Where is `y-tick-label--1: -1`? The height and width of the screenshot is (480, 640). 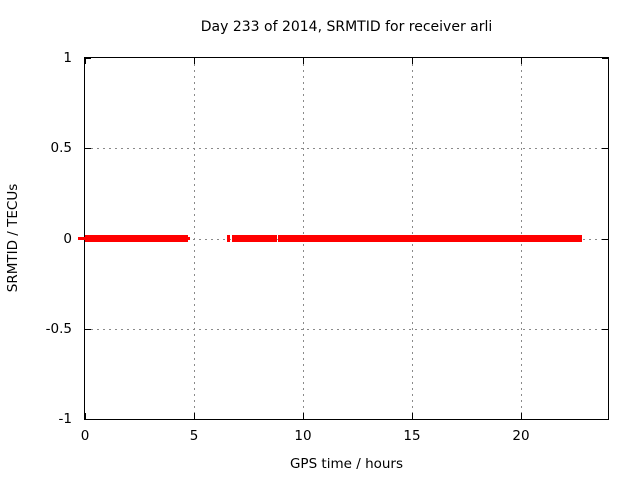 y-tick-label--1: -1 is located at coordinates (65, 419).